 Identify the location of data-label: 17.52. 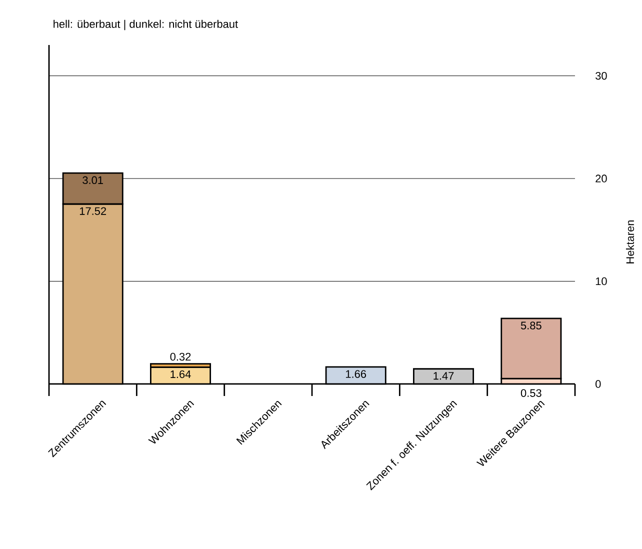
(93, 211).